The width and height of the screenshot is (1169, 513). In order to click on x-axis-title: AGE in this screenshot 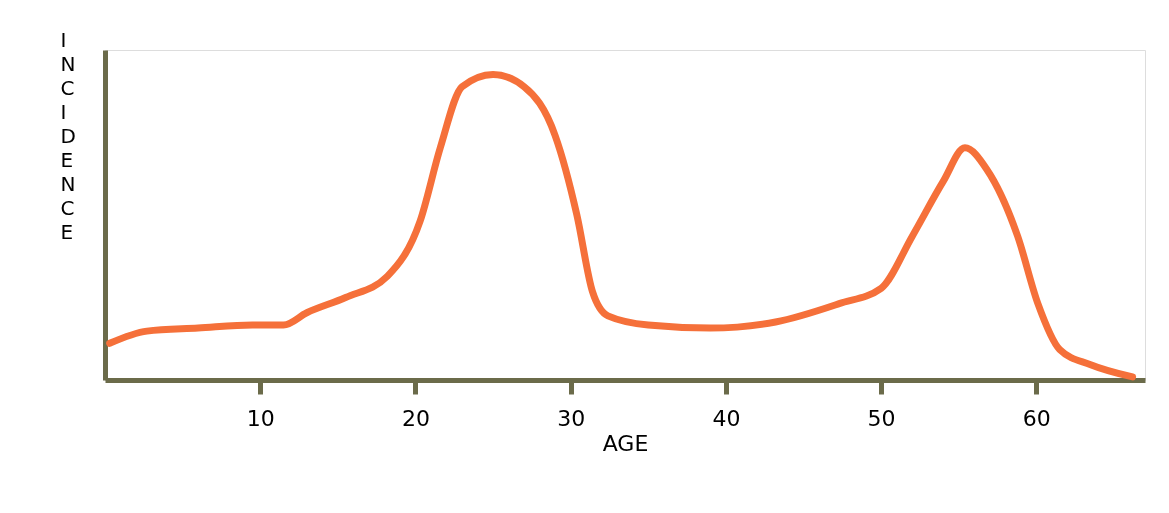, I will do `click(625, 443)`.